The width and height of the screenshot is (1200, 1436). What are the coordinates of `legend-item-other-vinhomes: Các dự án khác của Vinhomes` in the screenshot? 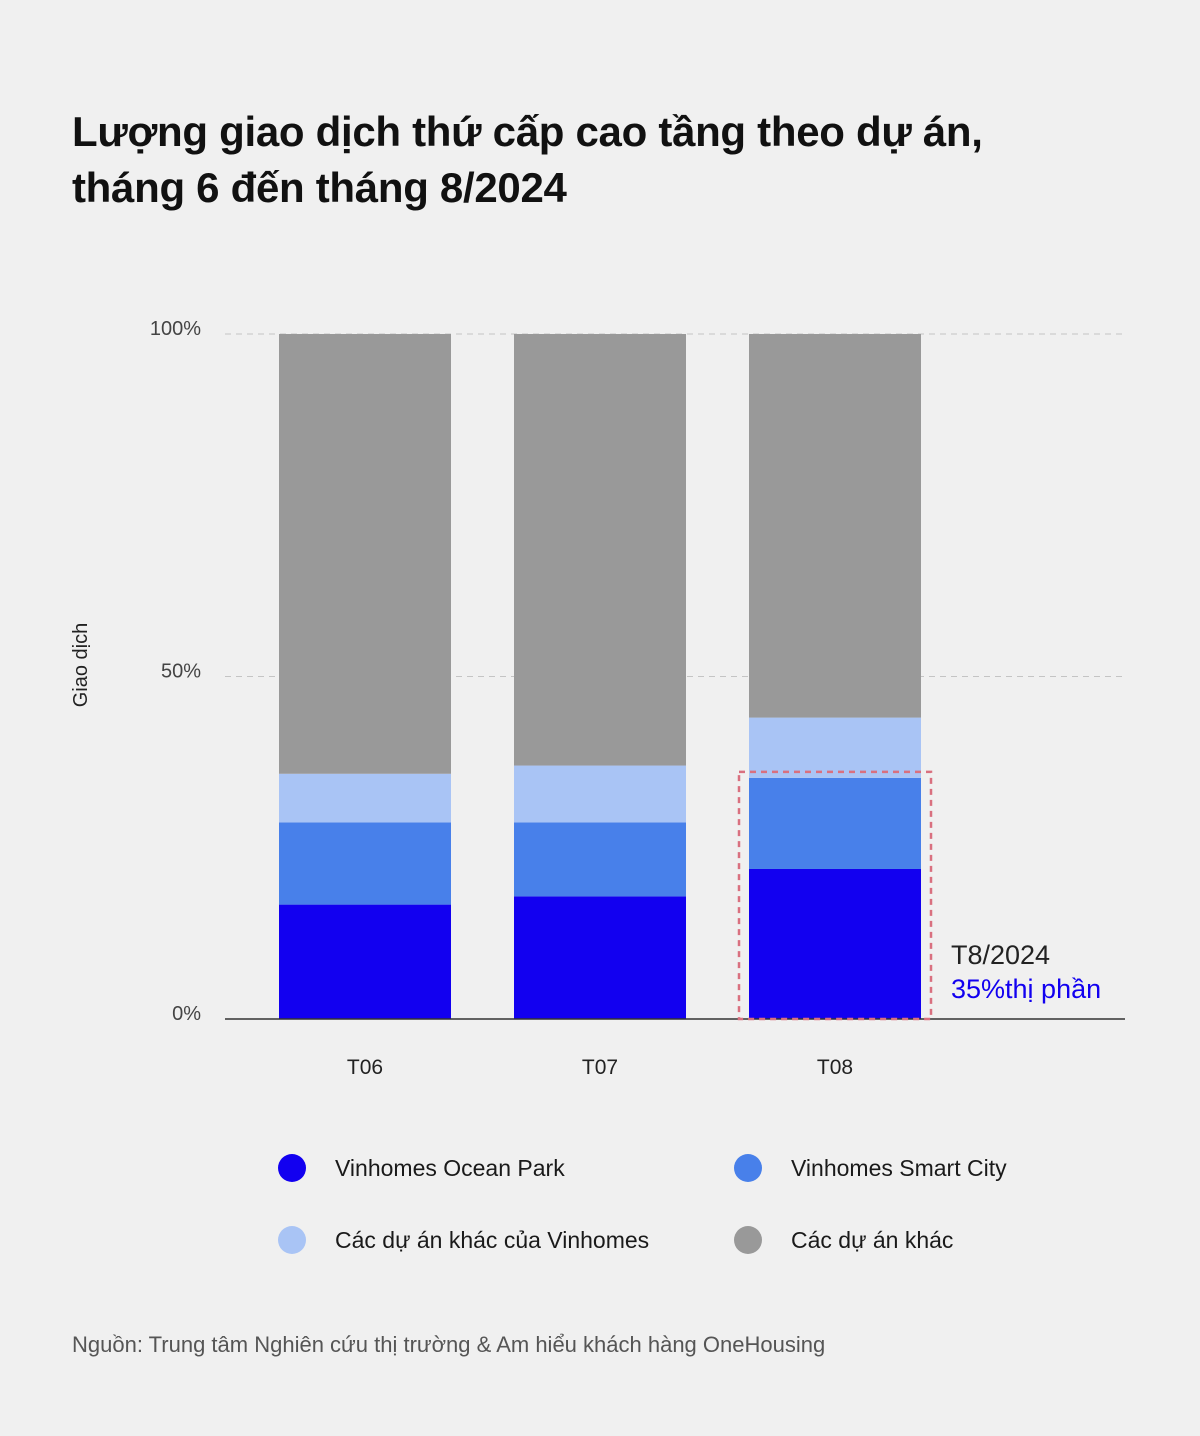 It's located at (463, 1240).